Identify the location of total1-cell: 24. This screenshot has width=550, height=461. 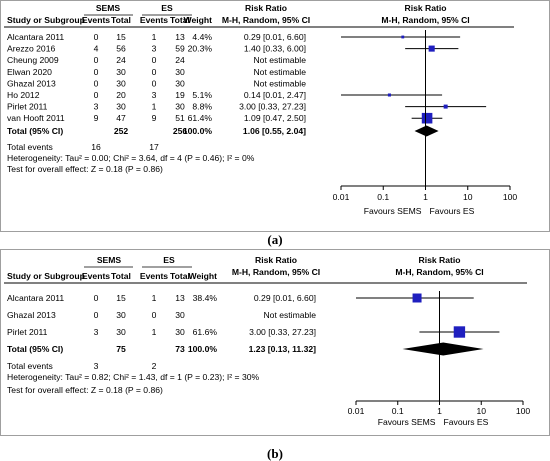
(121, 60).